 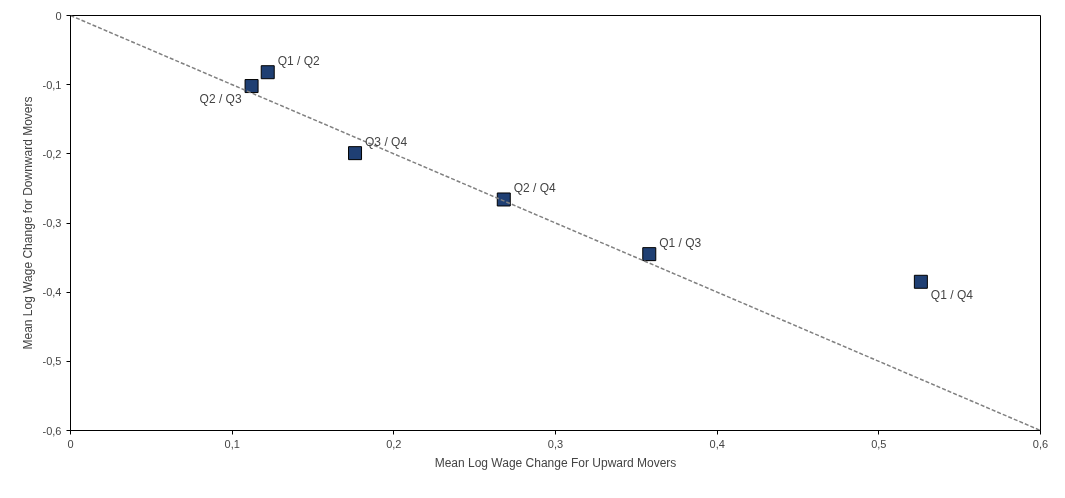 I want to click on x-axis-title: Mean Log Wage Change For Upward Movers, so click(x=555, y=462).